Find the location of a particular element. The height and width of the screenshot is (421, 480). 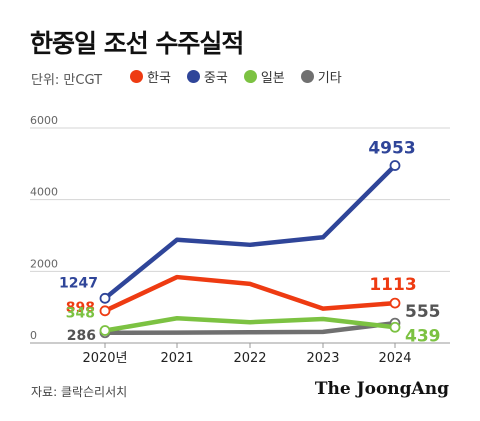

data-label-japan: 439 is located at coordinates (423, 336).